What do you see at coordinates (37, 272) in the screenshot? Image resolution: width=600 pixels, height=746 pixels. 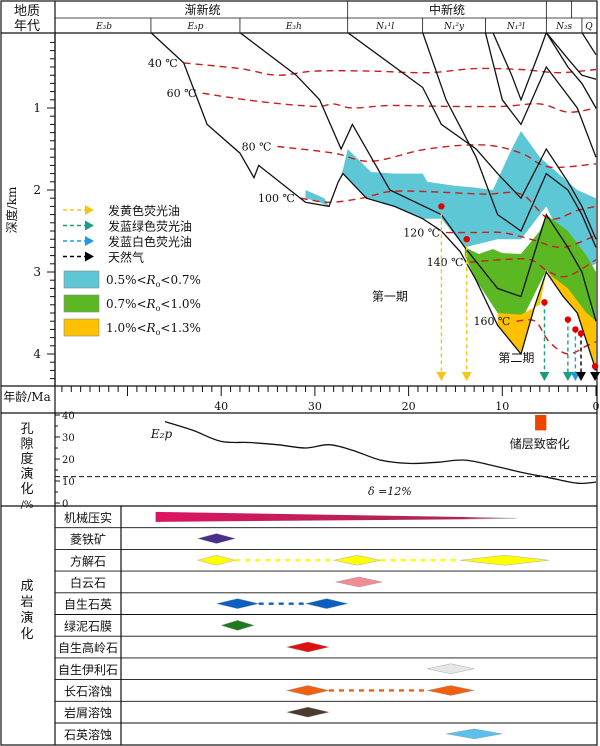 I see `depth-tick-label: 3` at bounding box center [37, 272].